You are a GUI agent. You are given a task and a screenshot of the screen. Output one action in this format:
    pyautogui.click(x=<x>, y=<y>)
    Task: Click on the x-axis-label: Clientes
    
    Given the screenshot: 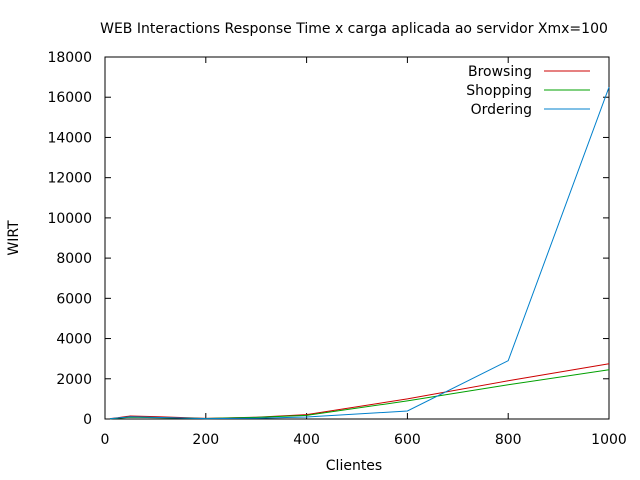 What is the action you would take?
    pyautogui.click(x=354, y=466)
    